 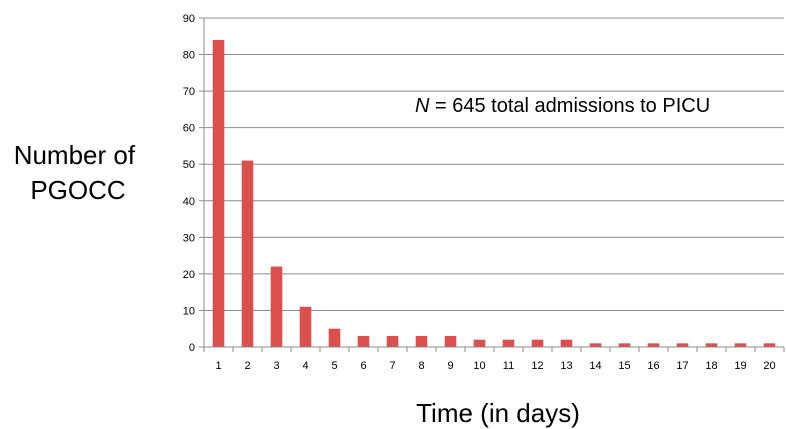 I want to click on y-axis-label: Number of PGOCC, so click(x=78, y=172).